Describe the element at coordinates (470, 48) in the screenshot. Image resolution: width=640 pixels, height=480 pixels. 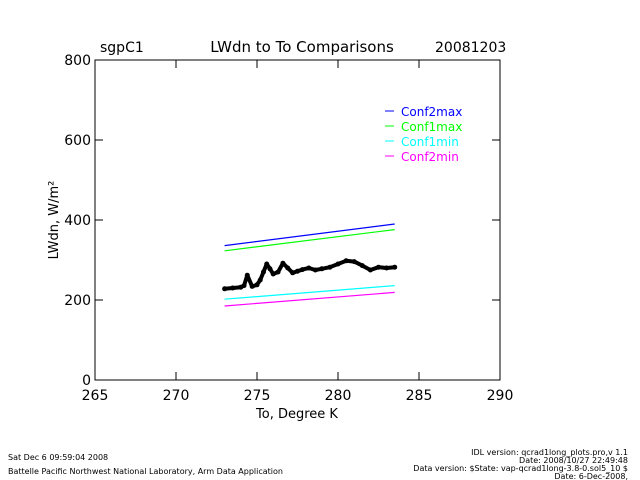
I see `date-label: 20081203` at that location.